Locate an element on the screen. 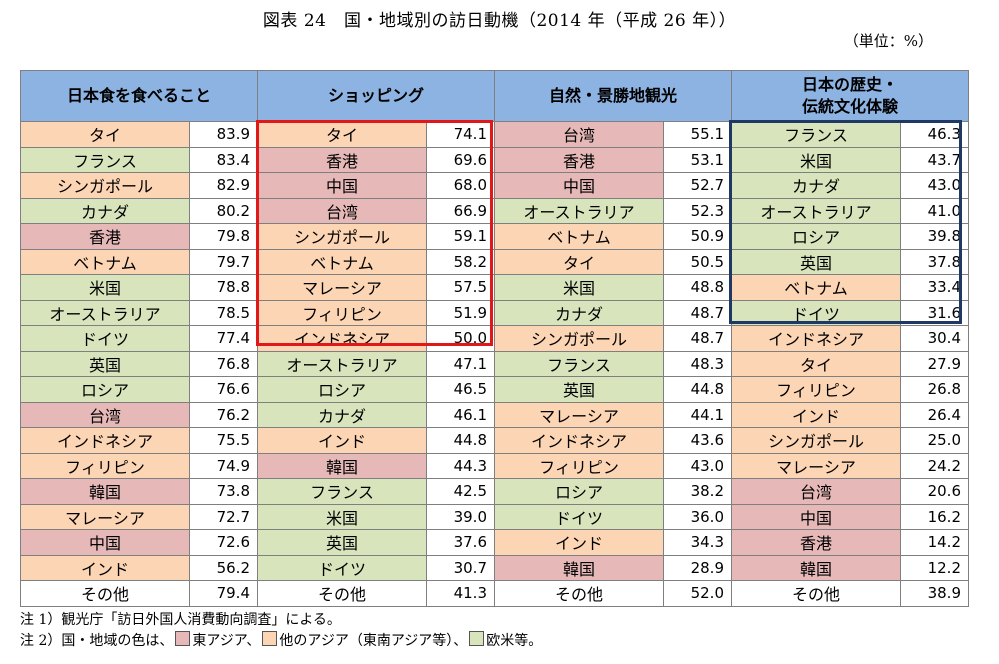 The width and height of the screenshot is (999, 664). value-cell: 80.2 is located at coordinates (223, 210).